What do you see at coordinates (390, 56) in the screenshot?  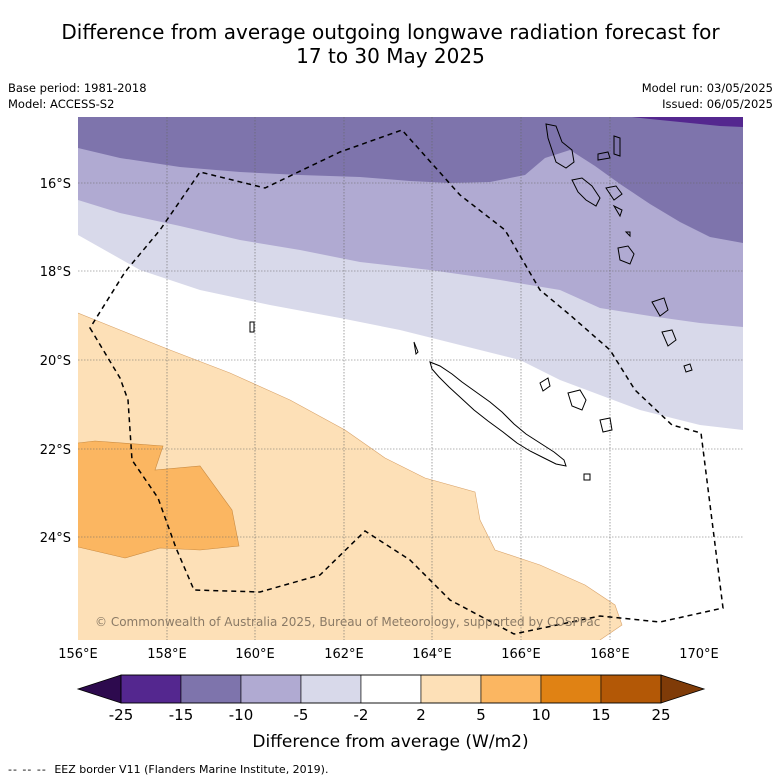 I see `title-line-2: 17 to 30 May 2025` at bounding box center [390, 56].